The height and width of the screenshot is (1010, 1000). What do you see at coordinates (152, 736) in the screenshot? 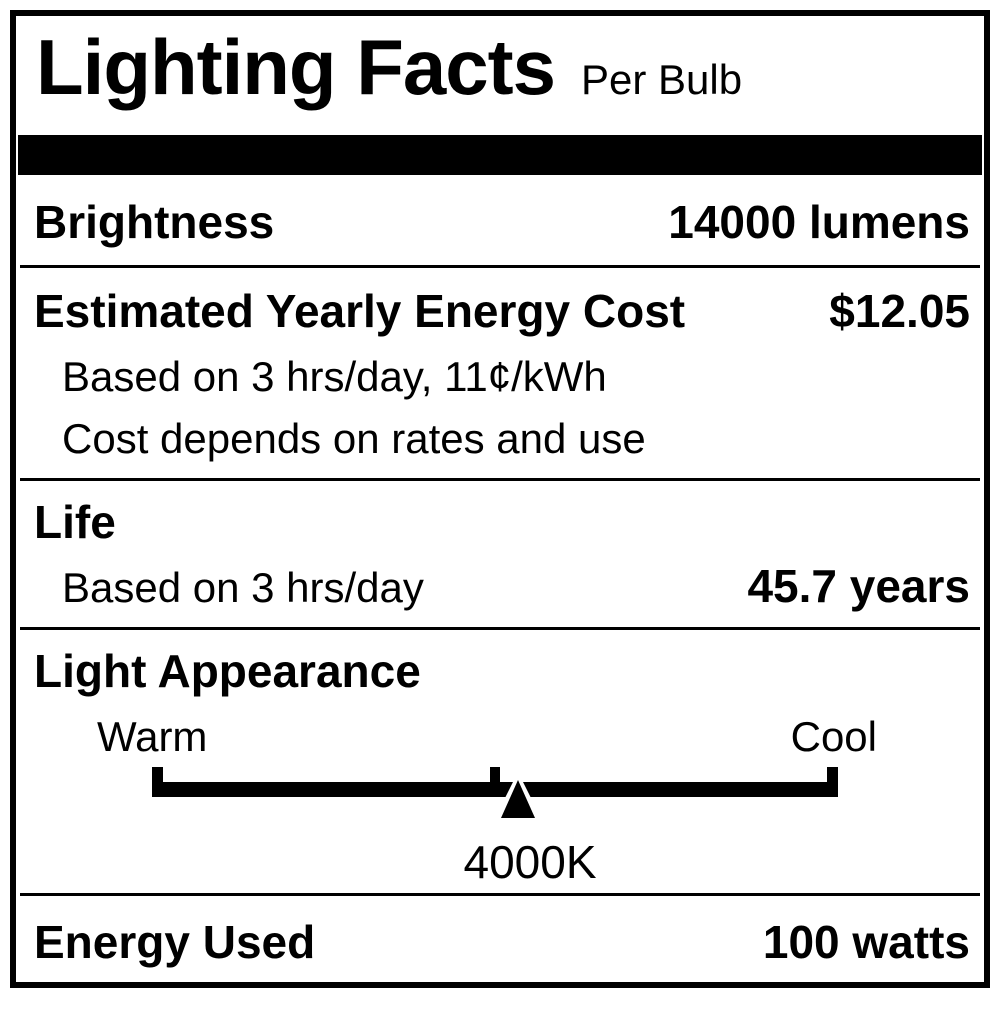
I see `warm-label: Warm` at bounding box center [152, 736].